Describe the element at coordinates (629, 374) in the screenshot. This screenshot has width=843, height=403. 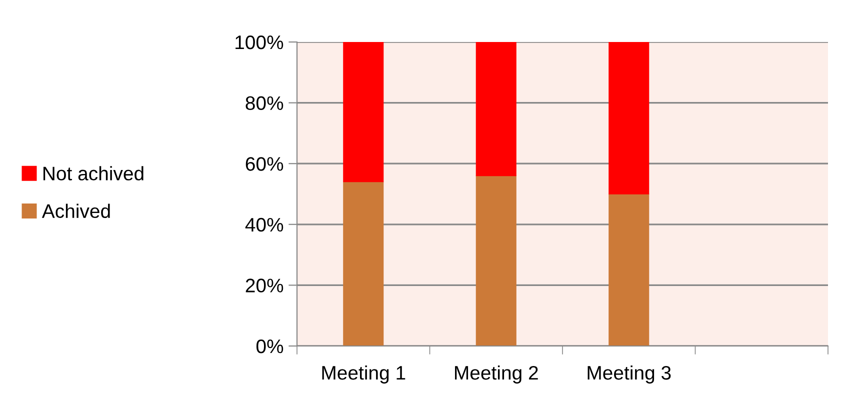
I see `x-tick-label: Meeting 3` at that location.